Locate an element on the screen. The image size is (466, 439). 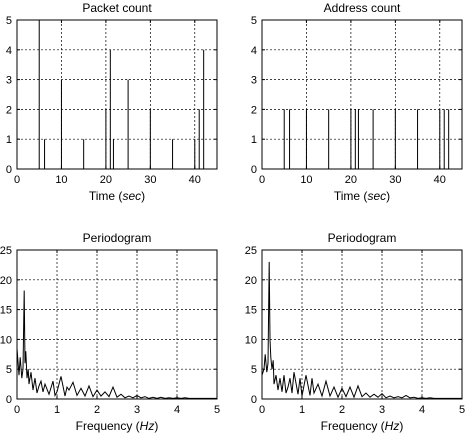
chart-title: Packet count is located at coordinates (117, 8).